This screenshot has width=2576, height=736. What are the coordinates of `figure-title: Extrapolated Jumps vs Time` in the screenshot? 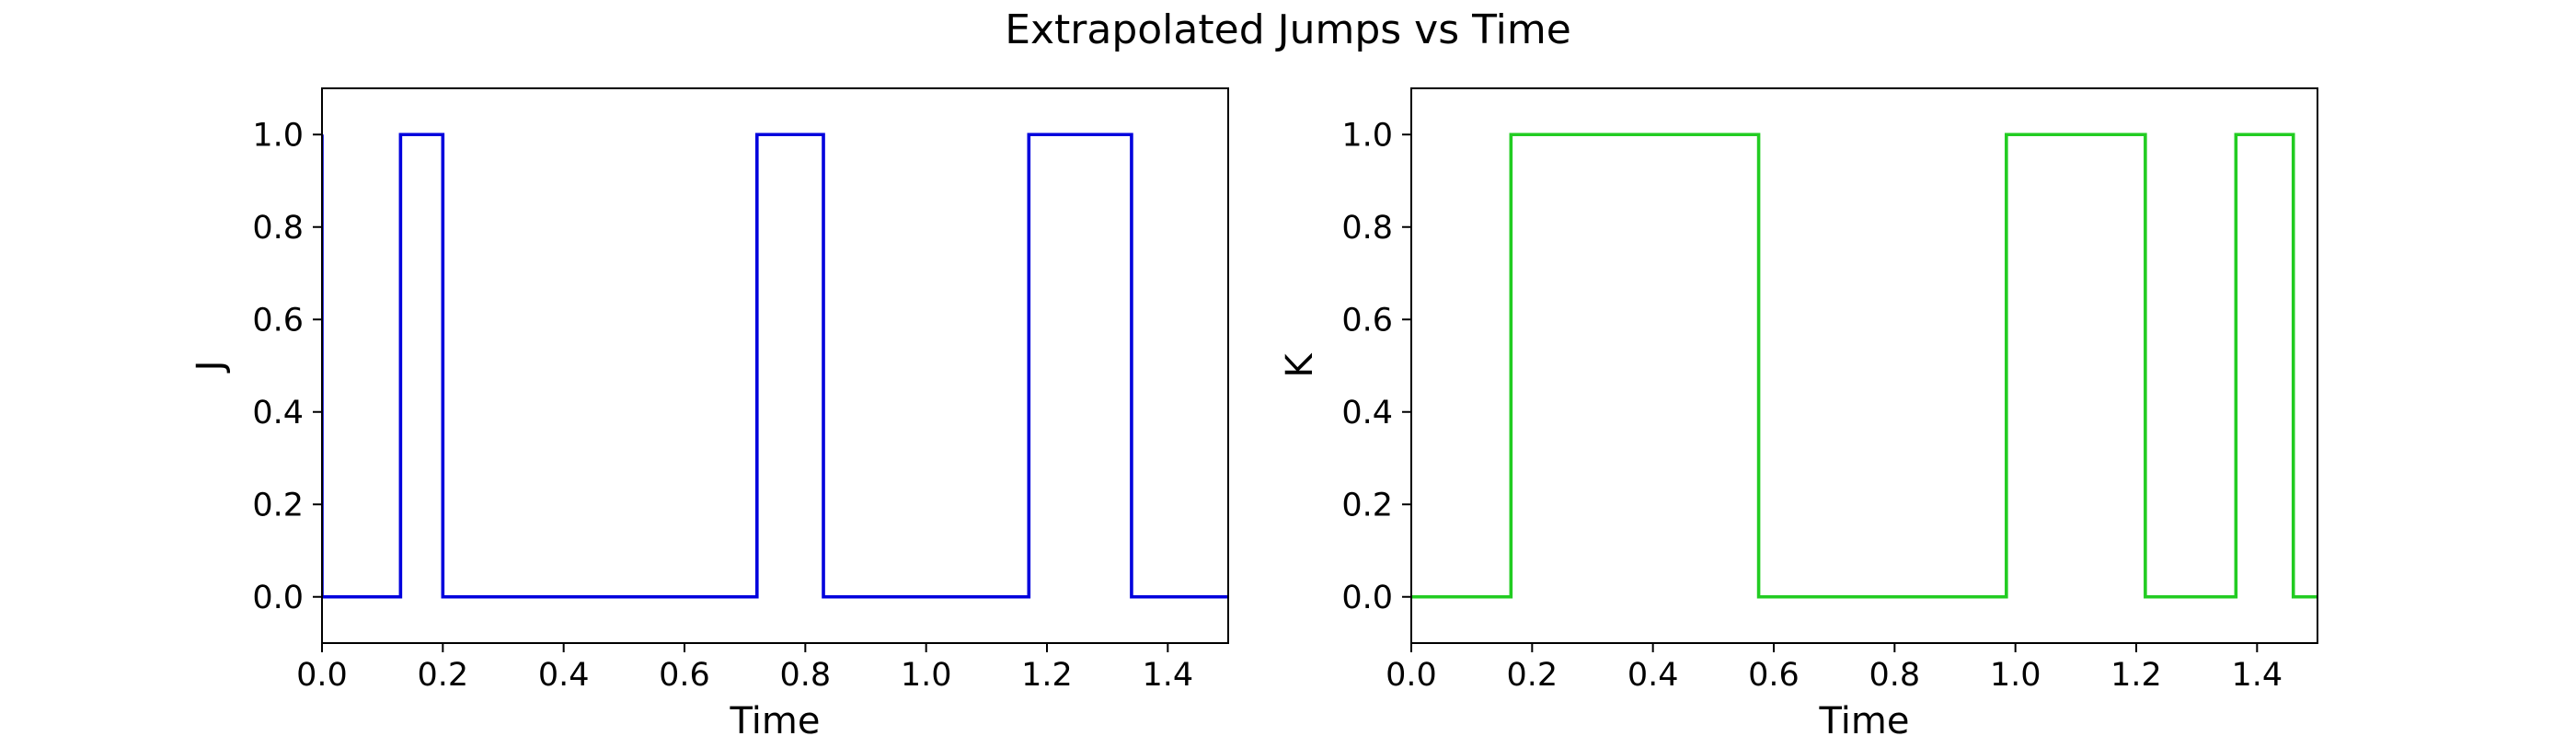 It's located at (1288, 29).